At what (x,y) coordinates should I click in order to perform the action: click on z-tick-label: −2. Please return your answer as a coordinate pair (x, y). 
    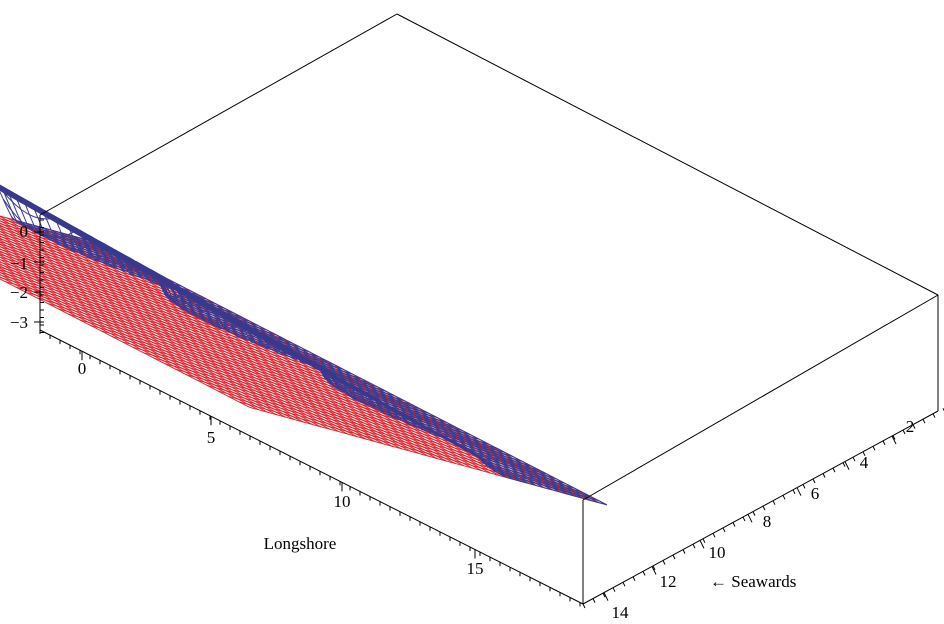
    Looking at the image, I should click on (19, 292).